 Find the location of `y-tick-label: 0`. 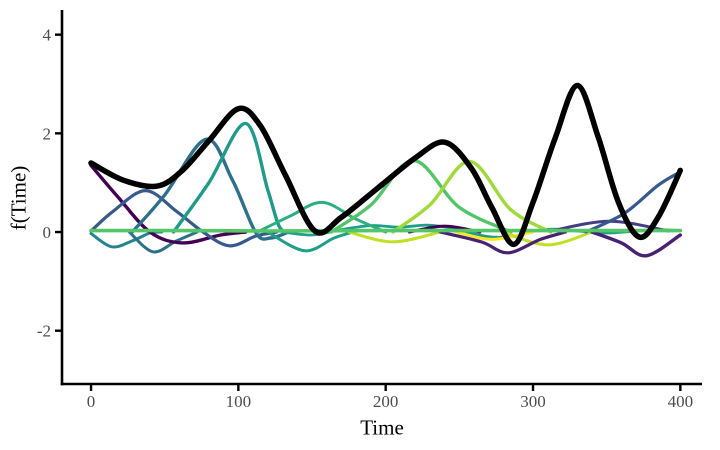

y-tick-label: 0 is located at coordinates (47, 232).